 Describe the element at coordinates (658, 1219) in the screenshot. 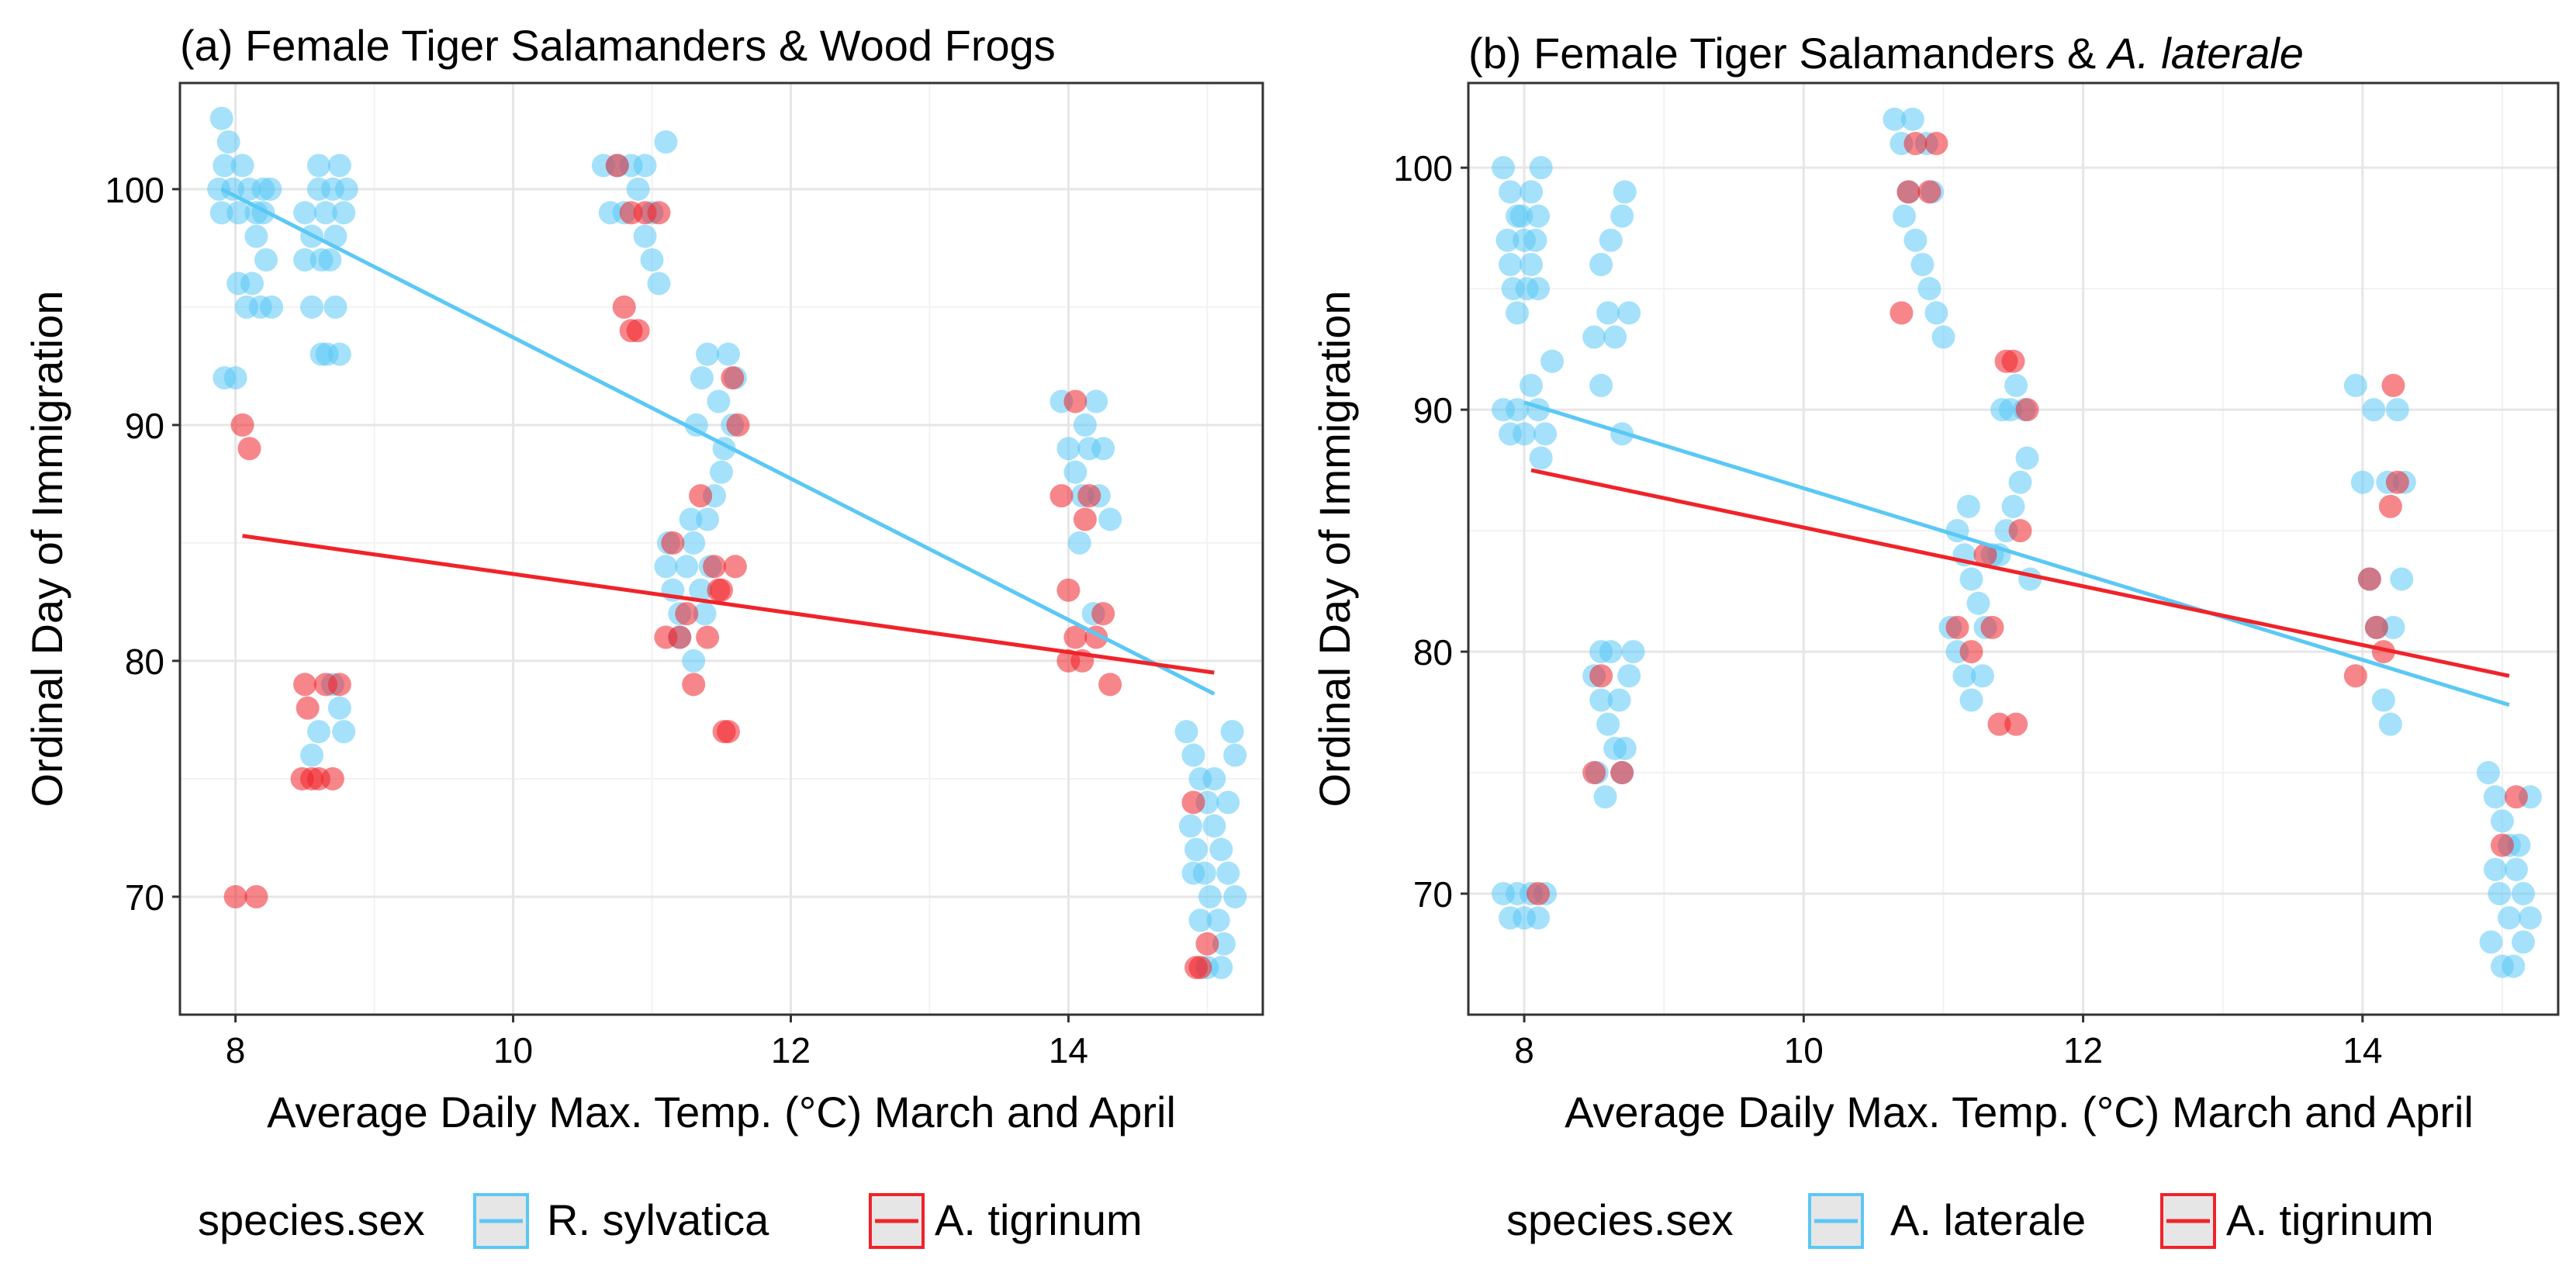

I see `legend-label-0: R. sylvatica` at that location.